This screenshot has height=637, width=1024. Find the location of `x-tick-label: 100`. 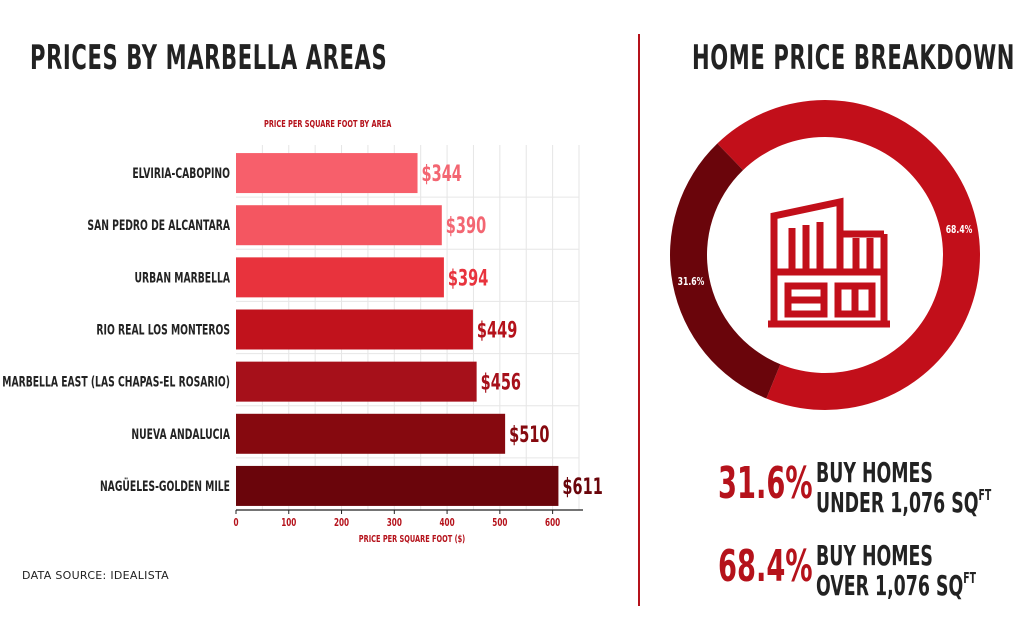

x-tick-label: 100 is located at coordinates (289, 523).